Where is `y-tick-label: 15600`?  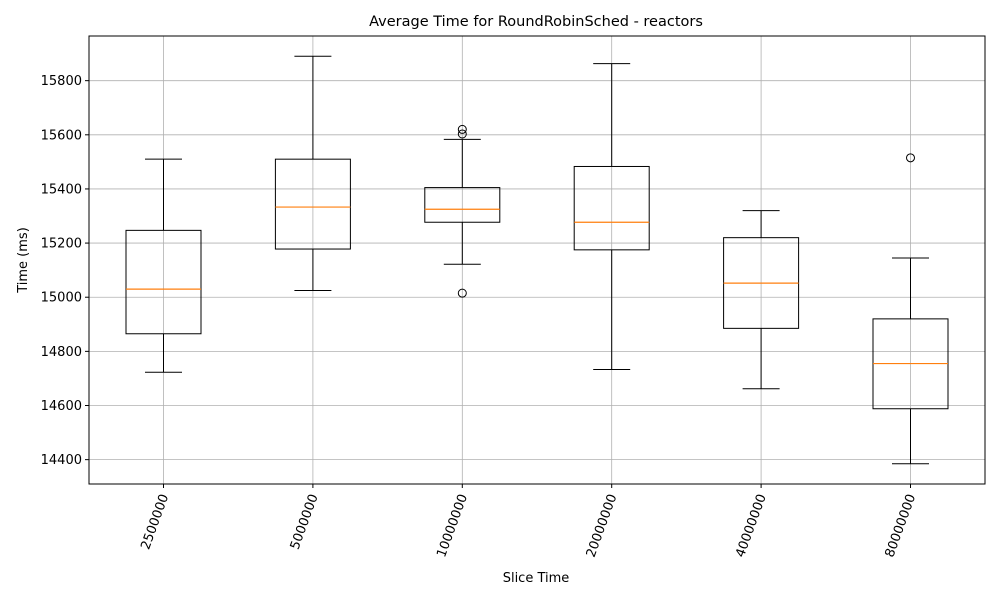 y-tick-label: 15600 is located at coordinates (61, 135).